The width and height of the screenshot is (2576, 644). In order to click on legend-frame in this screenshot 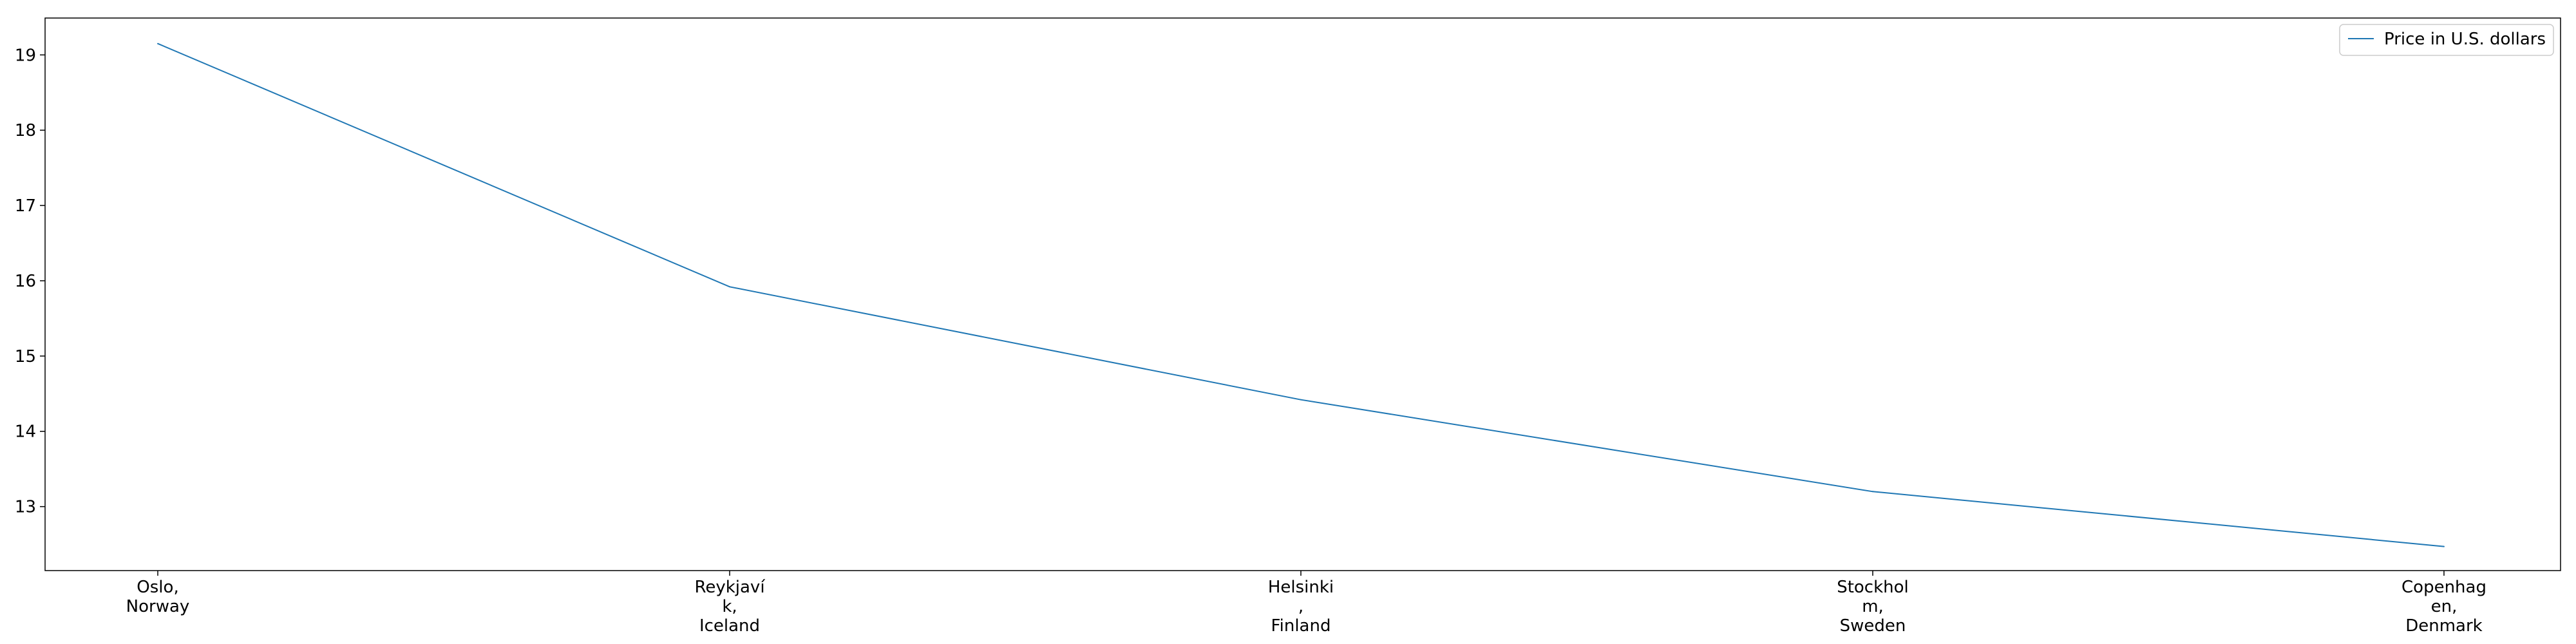, I will do `click(2446, 40)`.